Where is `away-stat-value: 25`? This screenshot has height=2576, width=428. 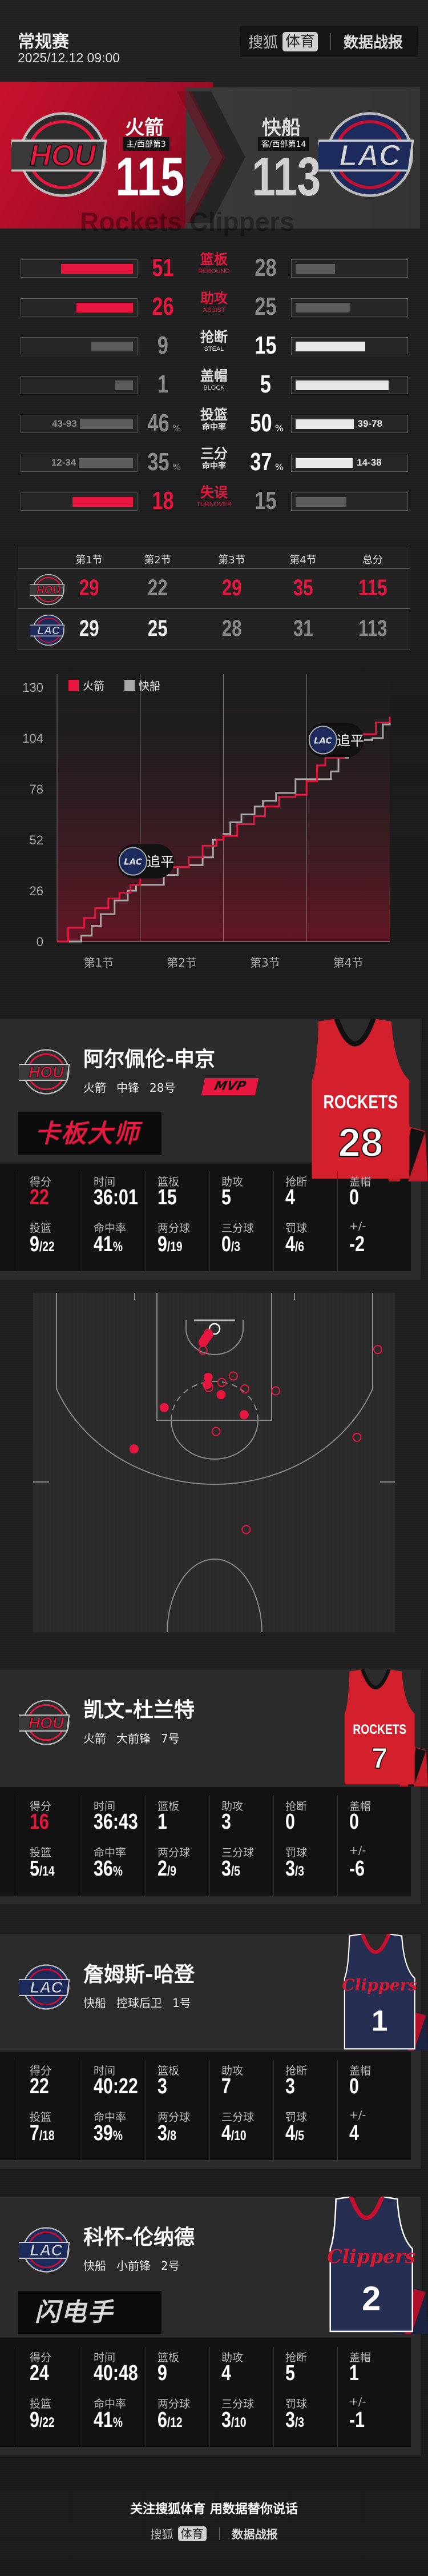 away-stat-value: 25 is located at coordinates (265, 307).